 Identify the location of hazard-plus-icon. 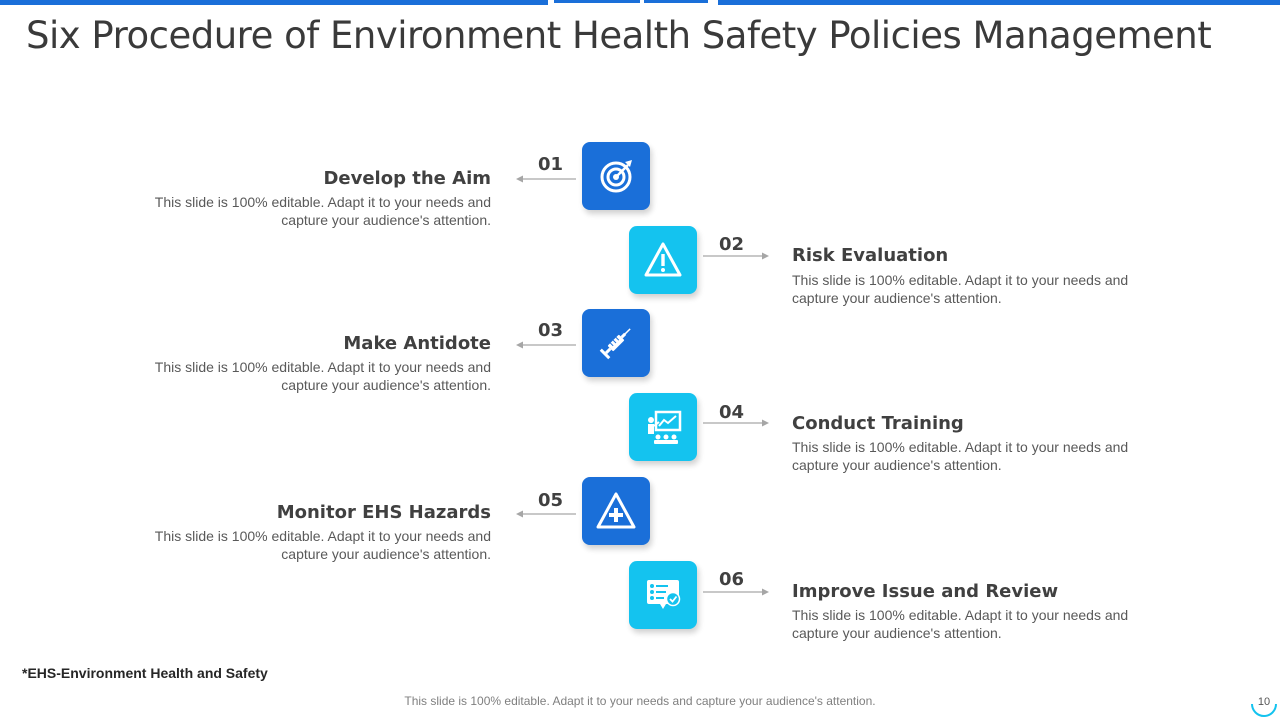
(616, 510).